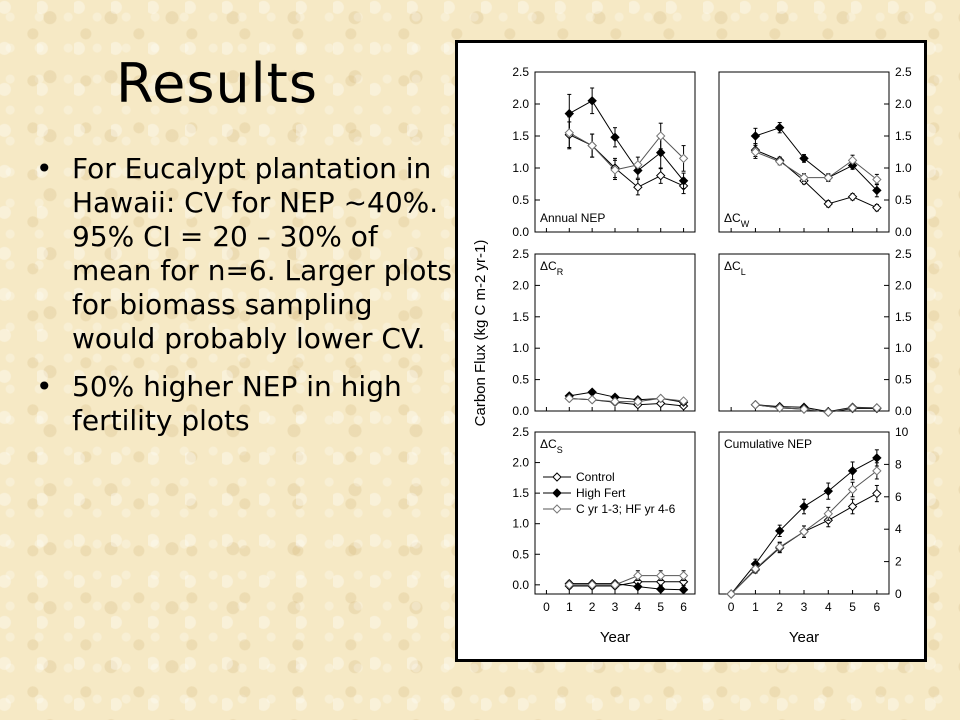 The image size is (960, 720). I want to click on x-tick-label: 3, so click(804, 607).